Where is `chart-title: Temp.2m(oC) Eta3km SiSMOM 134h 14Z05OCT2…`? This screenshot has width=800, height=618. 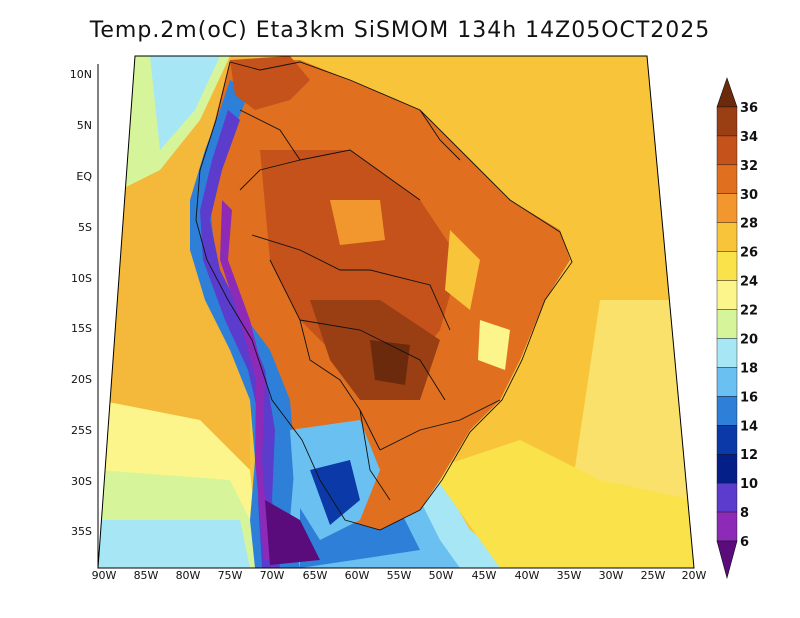 chart-title: Temp.2m(oC) Eta3km SiSMOM 134h 14Z05OCT2… is located at coordinates (400, 30).